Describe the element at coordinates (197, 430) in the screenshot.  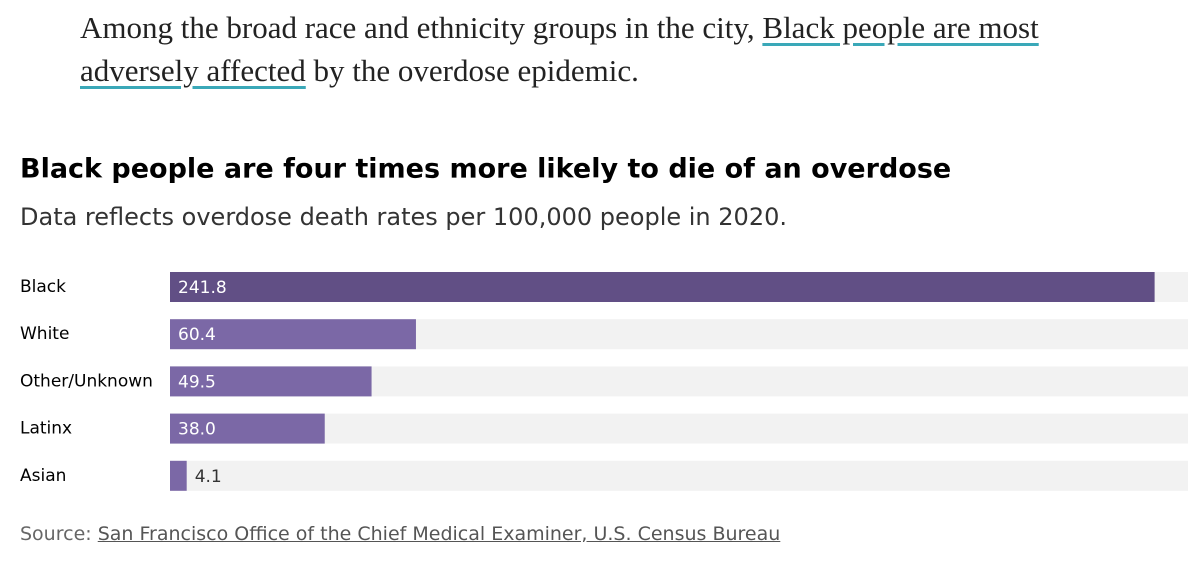
I see `value-label: 38.0` at that location.